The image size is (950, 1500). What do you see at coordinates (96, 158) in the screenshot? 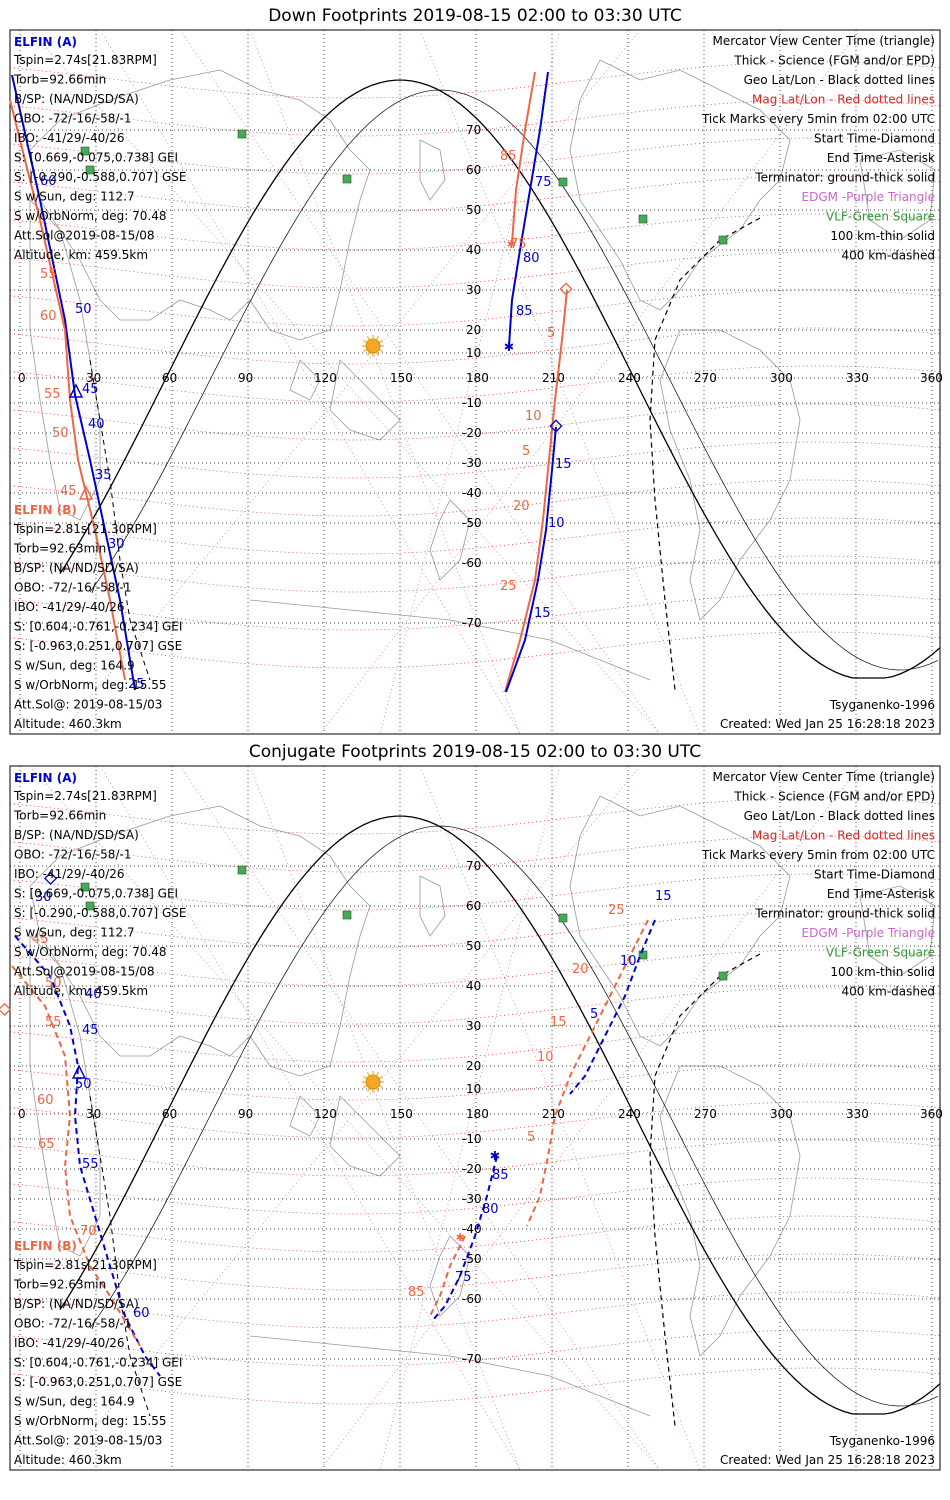
I see `elfin-a-info-line: S: [0.669,-0.075,0.738] GEI` at bounding box center [96, 158].